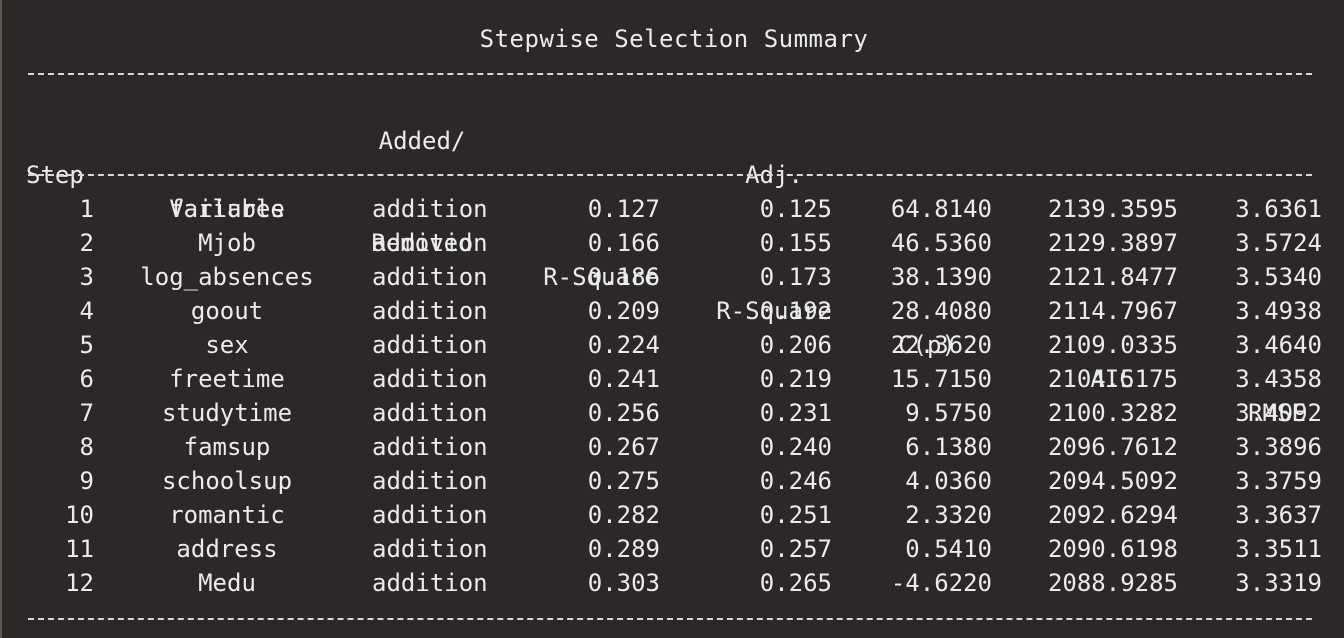 The height and width of the screenshot is (638, 1344). What do you see at coordinates (623, 583) in the screenshot?
I see `r-square-cell: 0.303` at bounding box center [623, 583].